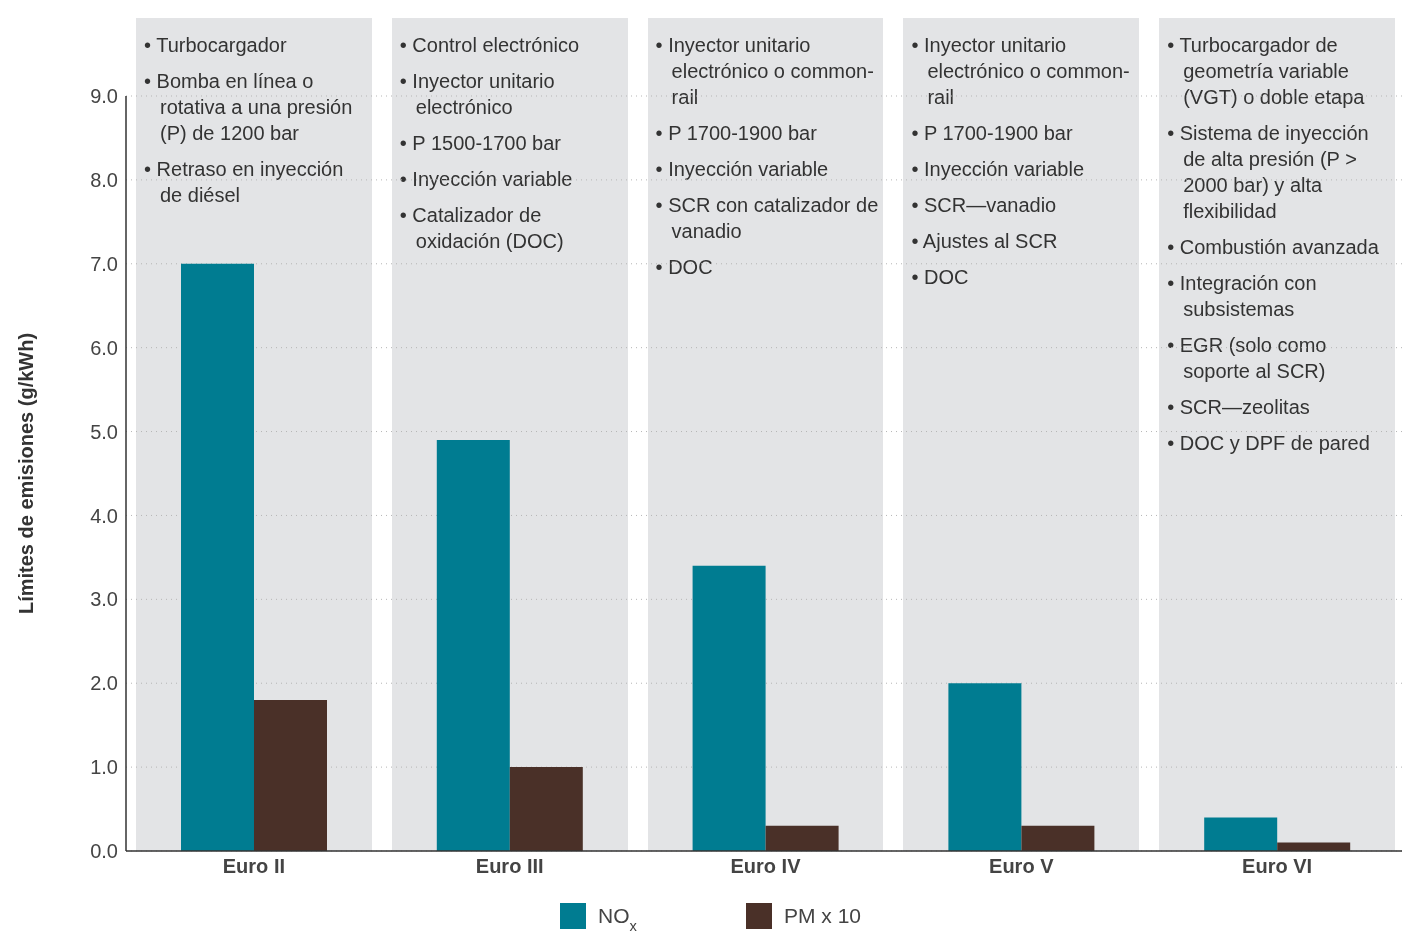 The image size is (1402, 935). I want to click on annotation: • Inyector unitario electrónico o common-rail • P 1700-1900 bar • Inyección variable • SCR con catalizador de vanadio • DOC, so click(767, 156).